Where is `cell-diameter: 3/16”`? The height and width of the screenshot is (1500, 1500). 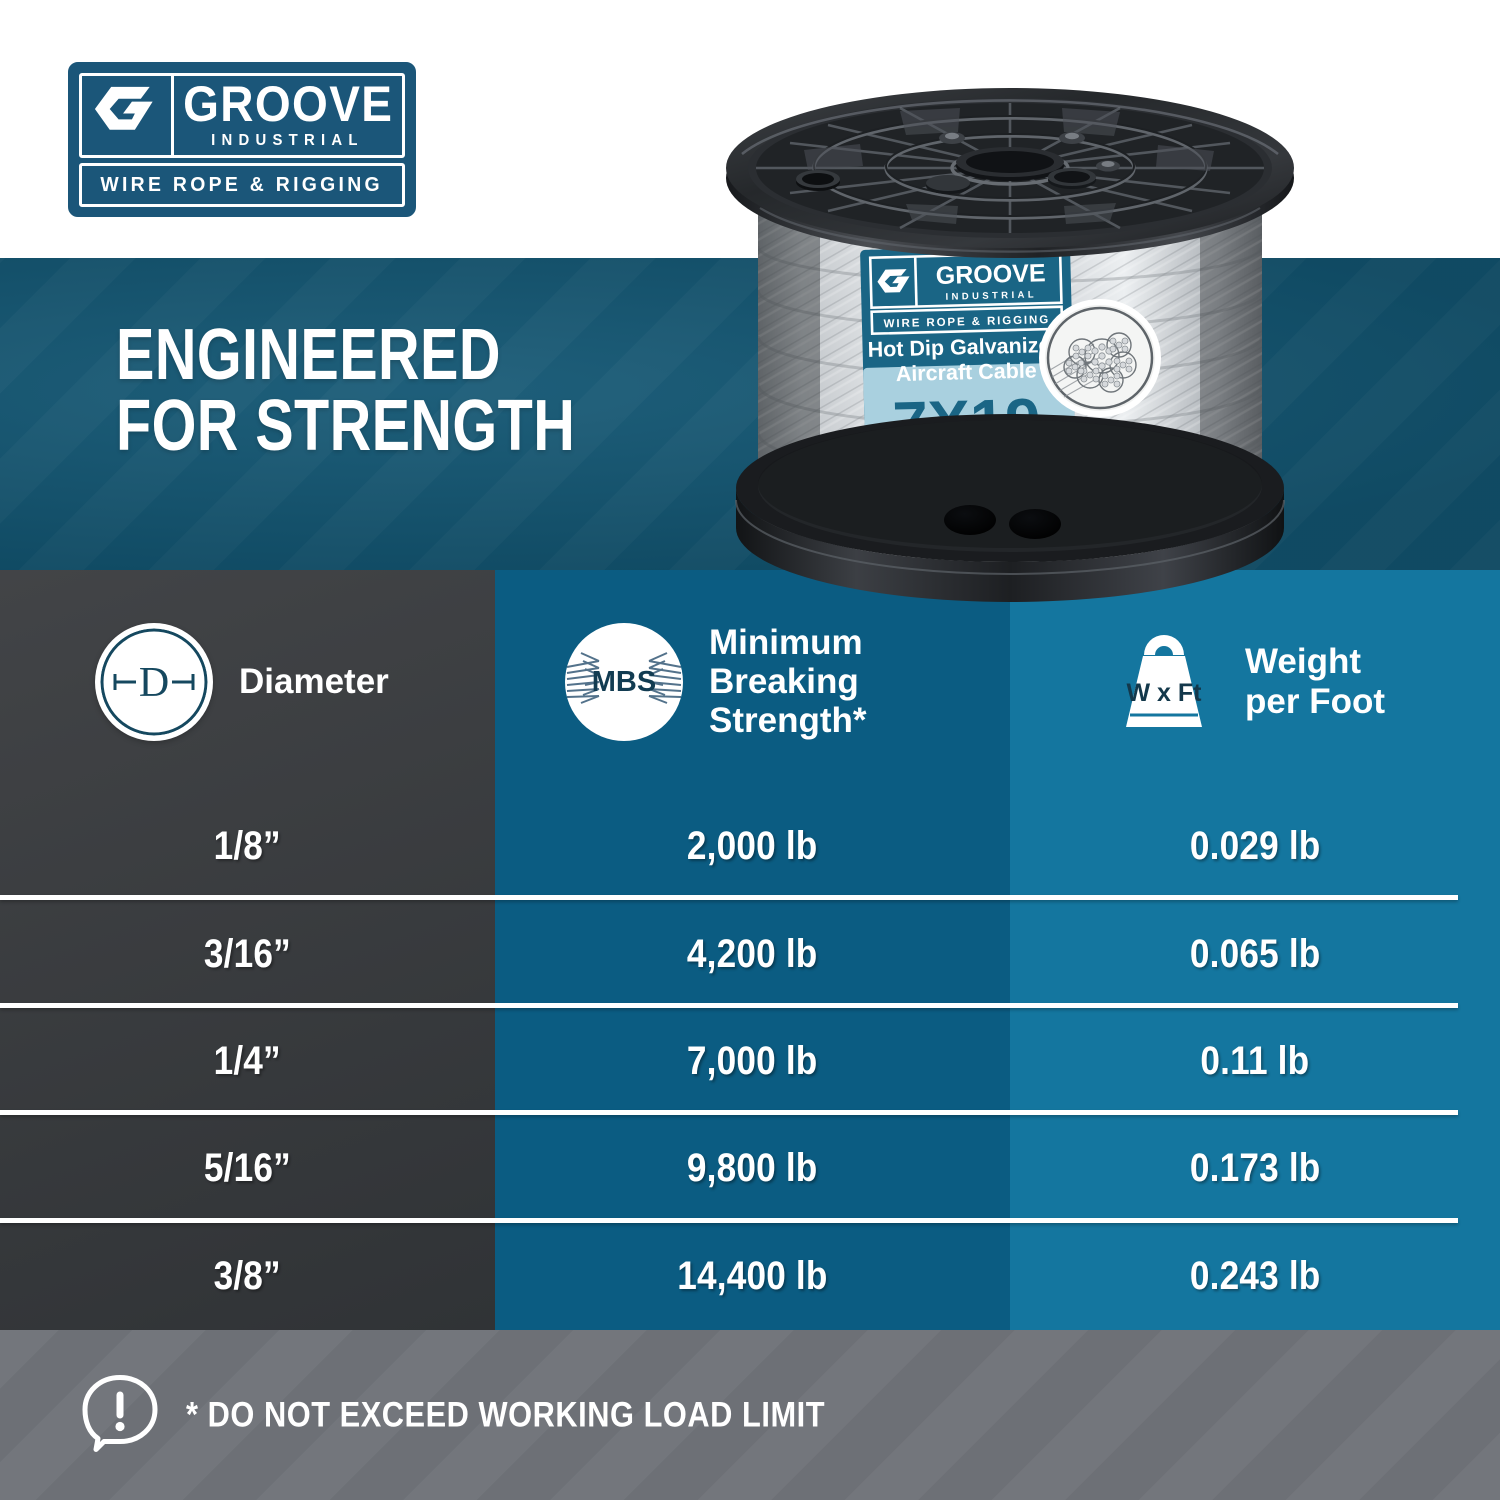
cell-diameter: 3/16” is located at coordinates (247, 953).